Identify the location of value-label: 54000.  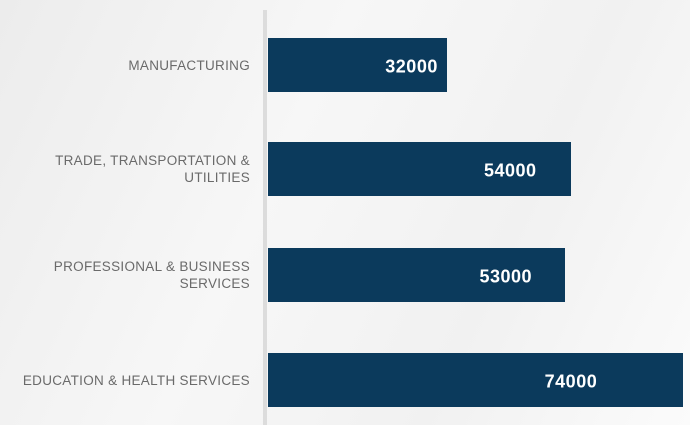
(510, 170).